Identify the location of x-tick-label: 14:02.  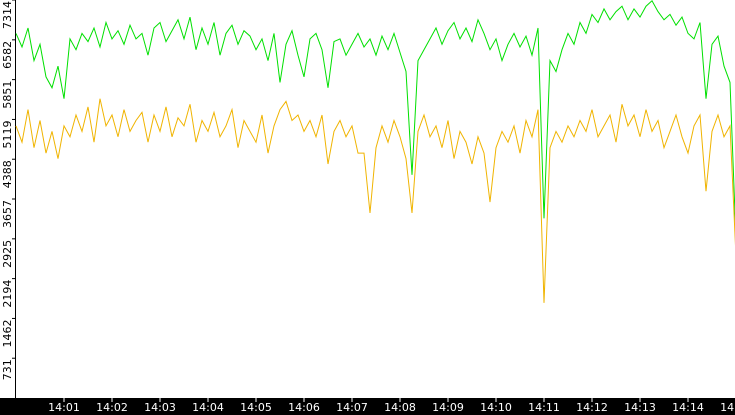
(112, 407).